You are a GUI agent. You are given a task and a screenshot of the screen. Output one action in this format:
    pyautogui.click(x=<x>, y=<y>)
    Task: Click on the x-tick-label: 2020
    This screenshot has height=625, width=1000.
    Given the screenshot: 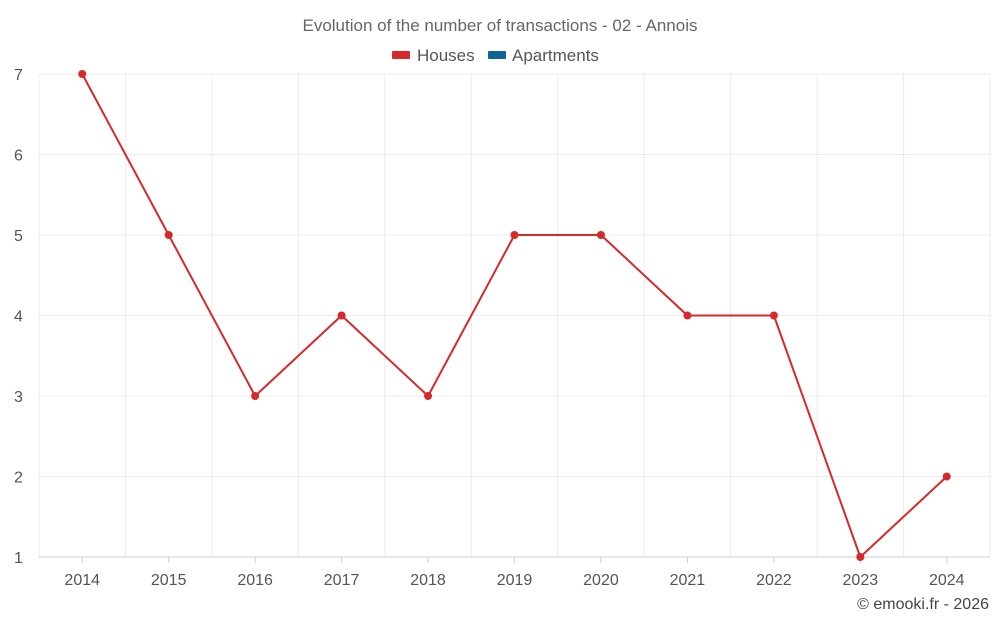 What is the action you would take?
    pyautogui.click(x=601, y=580)
    